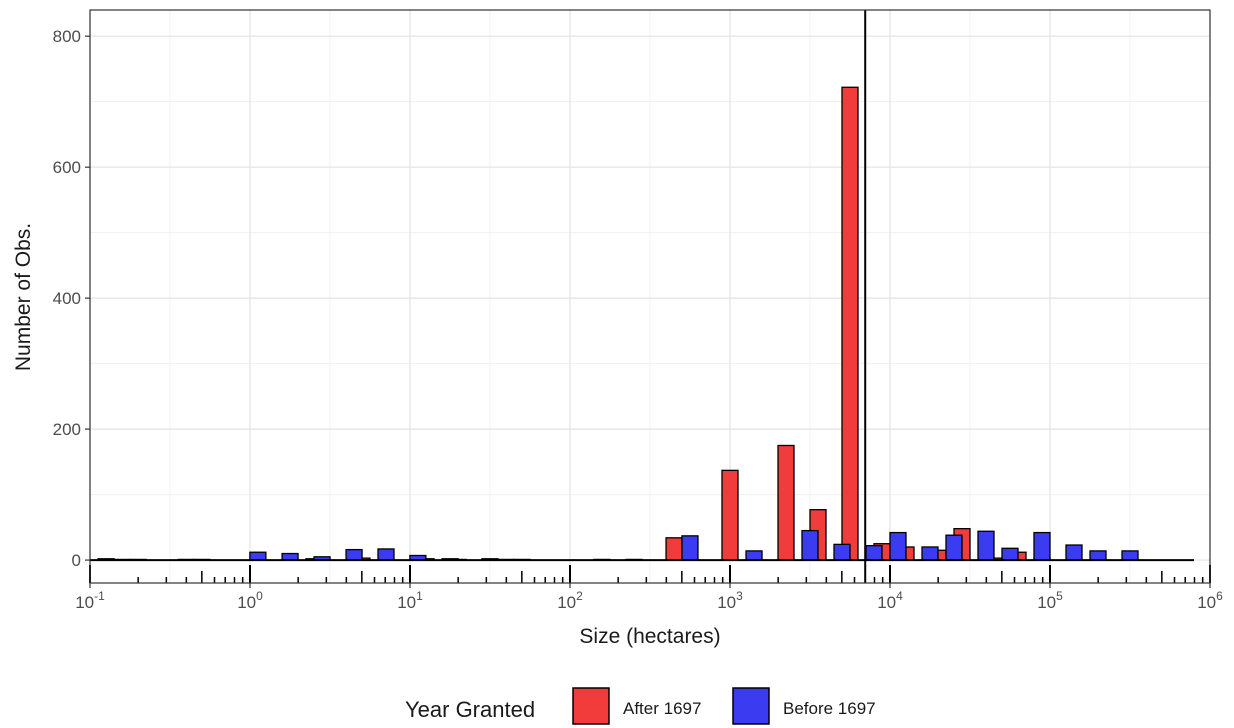 The width and height of the screenshot is (1234, 728). Describe the element at coordinates (23, 297) in the screenshot. I see `y-axis-title: Number of Obs.` at that location.